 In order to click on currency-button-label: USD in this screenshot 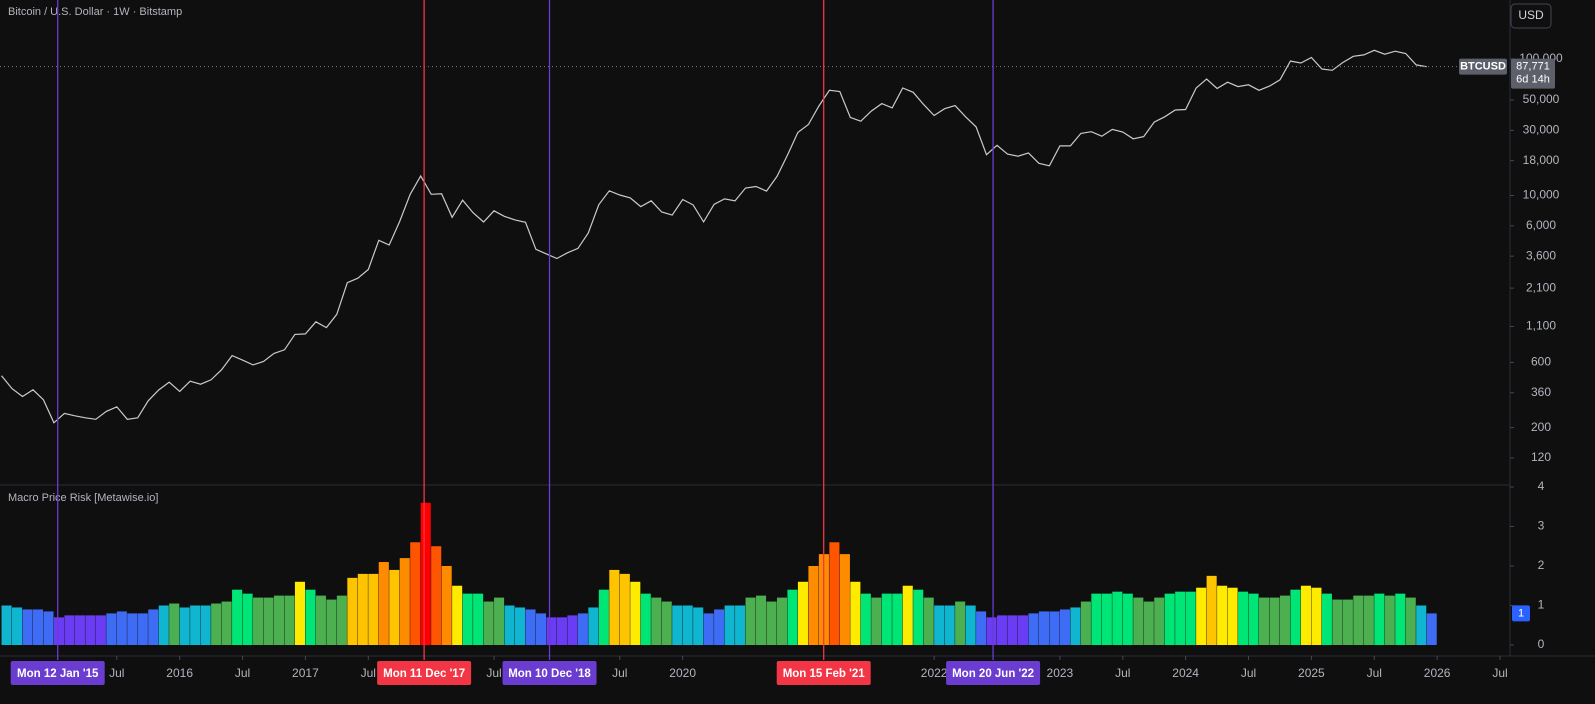, I will do `click(1531, 15)`.